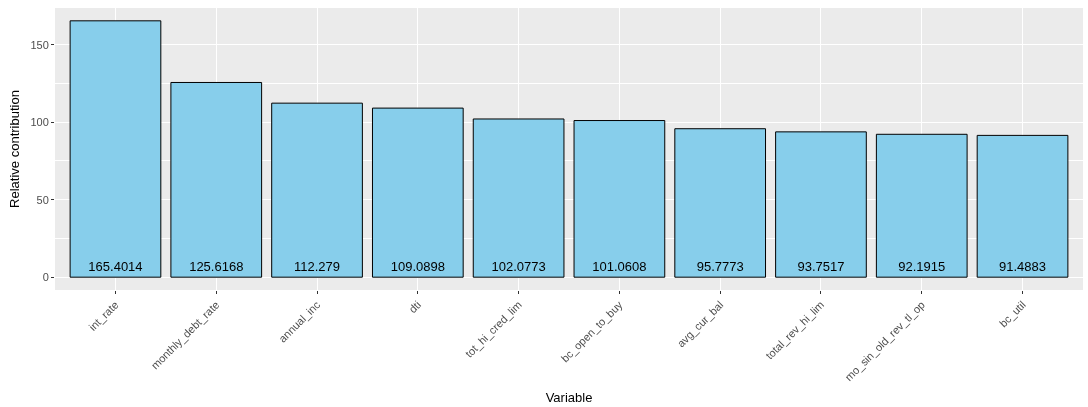 This screenshot has height=407, width=1088. I want to click on data-label: 125.6168, so click(216, 267).